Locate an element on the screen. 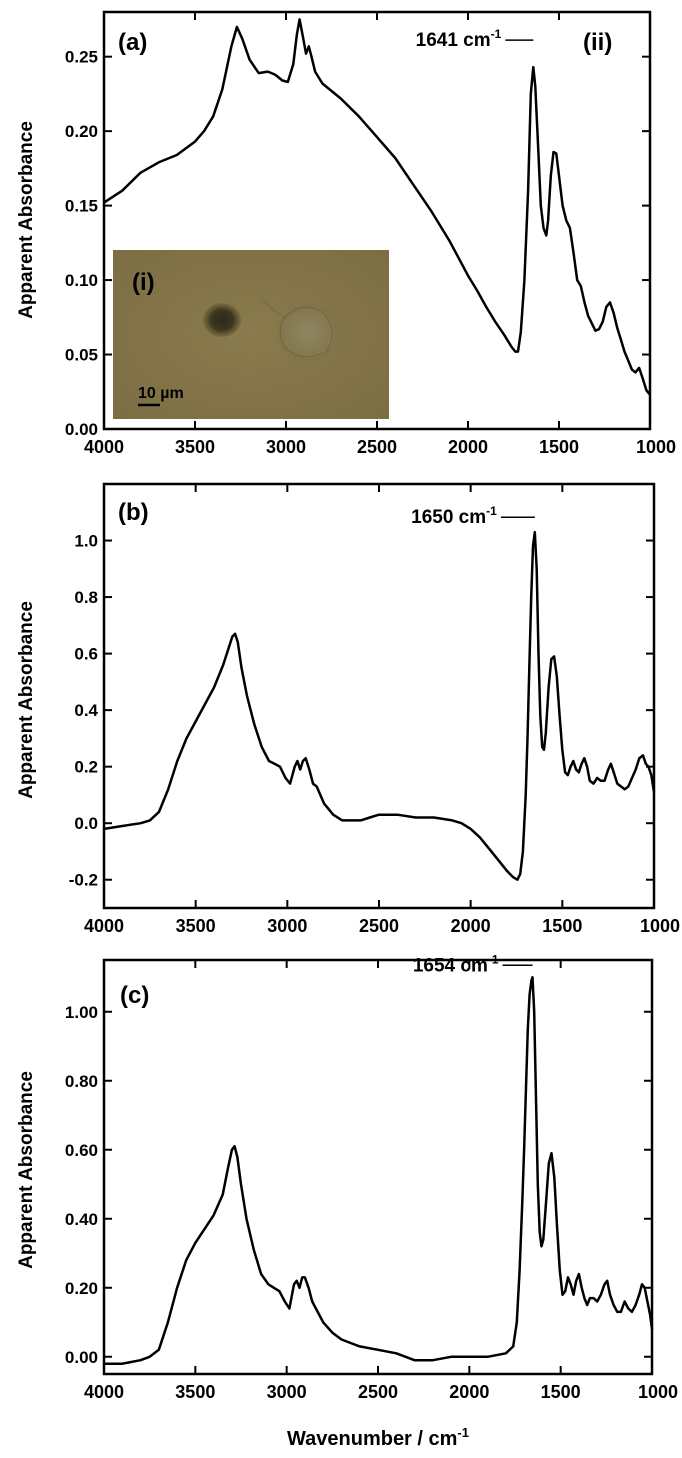  inset-micrograph: (i) 10 µm is located at coordinates (251, 334).